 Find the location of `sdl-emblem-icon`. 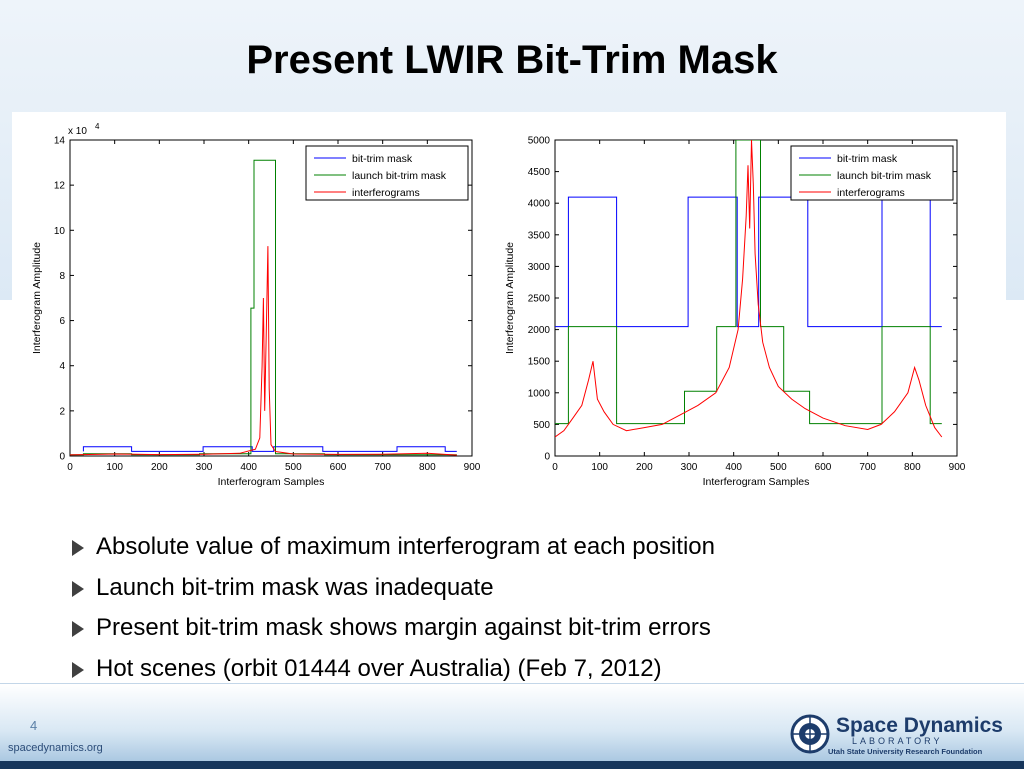

sdl-emblem-icon is located at coordinates (810, 734).